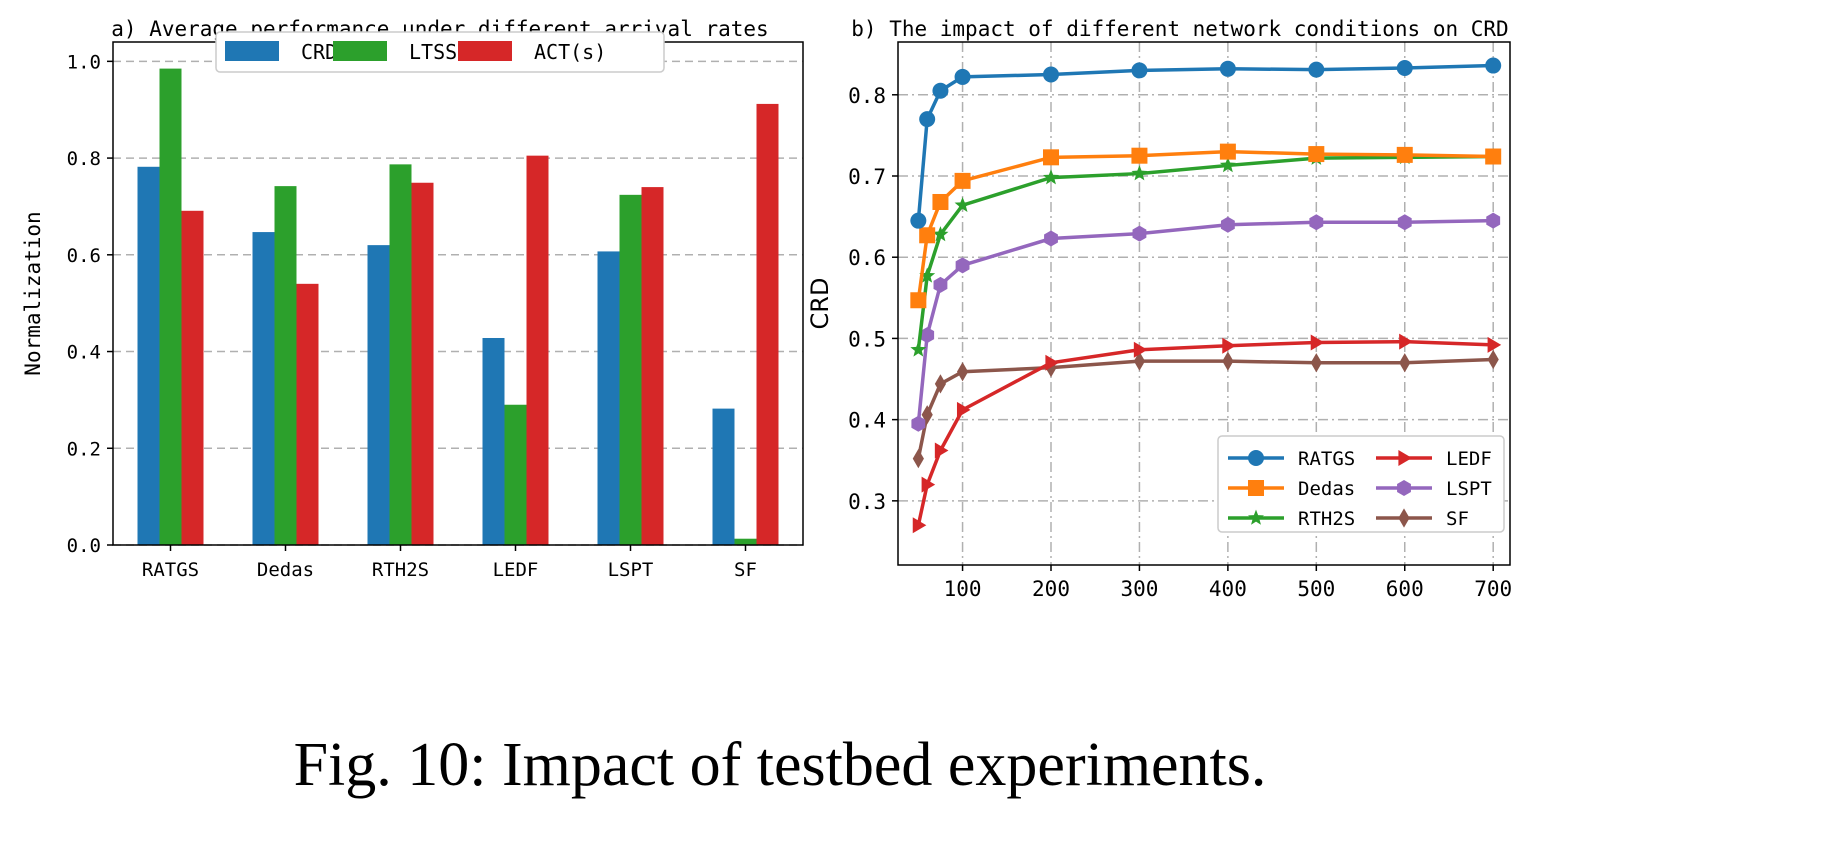  Describe the element at coordinates (263, 388) in the screenshot. I see `bar-CRD-Dedas` at that location.